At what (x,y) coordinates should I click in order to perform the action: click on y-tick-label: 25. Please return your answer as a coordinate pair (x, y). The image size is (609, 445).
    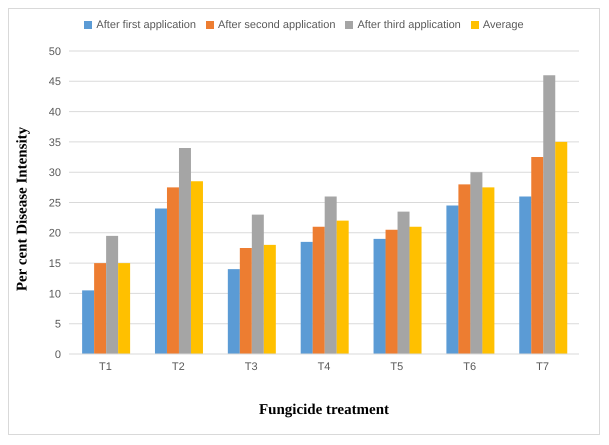
    Looking at the image, I should click on (54, 203).